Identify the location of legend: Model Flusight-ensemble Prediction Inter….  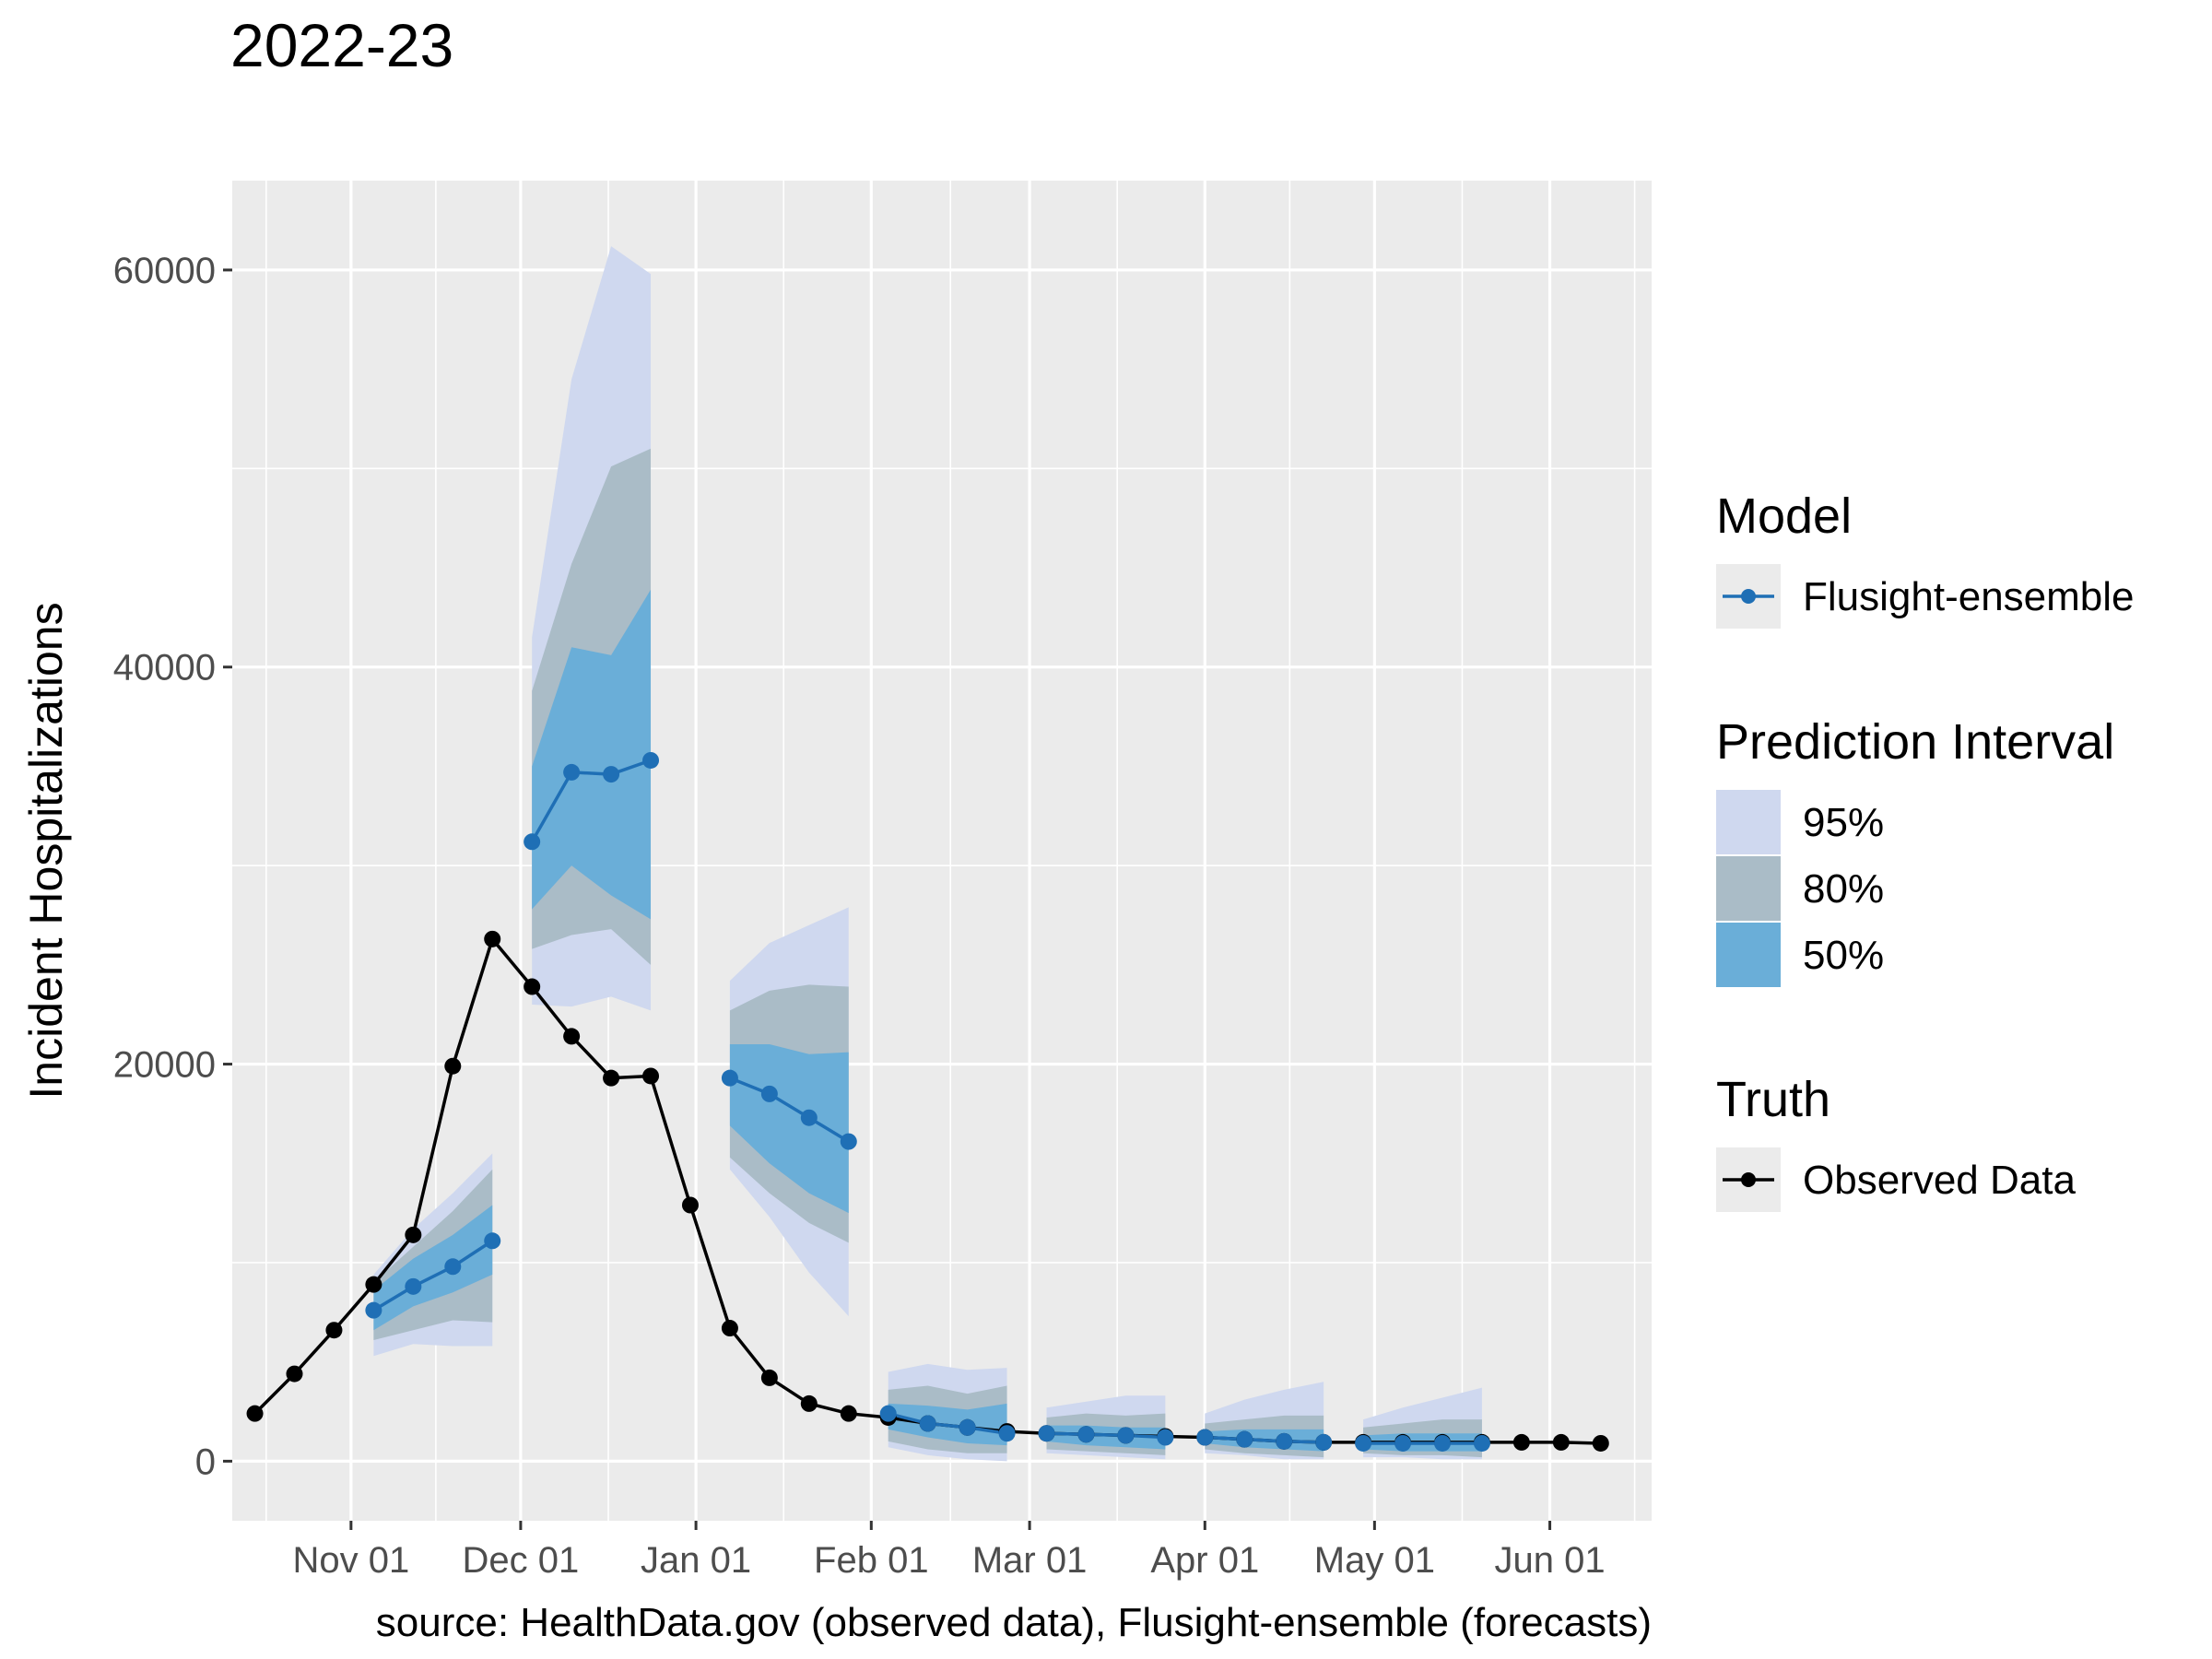
(1925, 850).